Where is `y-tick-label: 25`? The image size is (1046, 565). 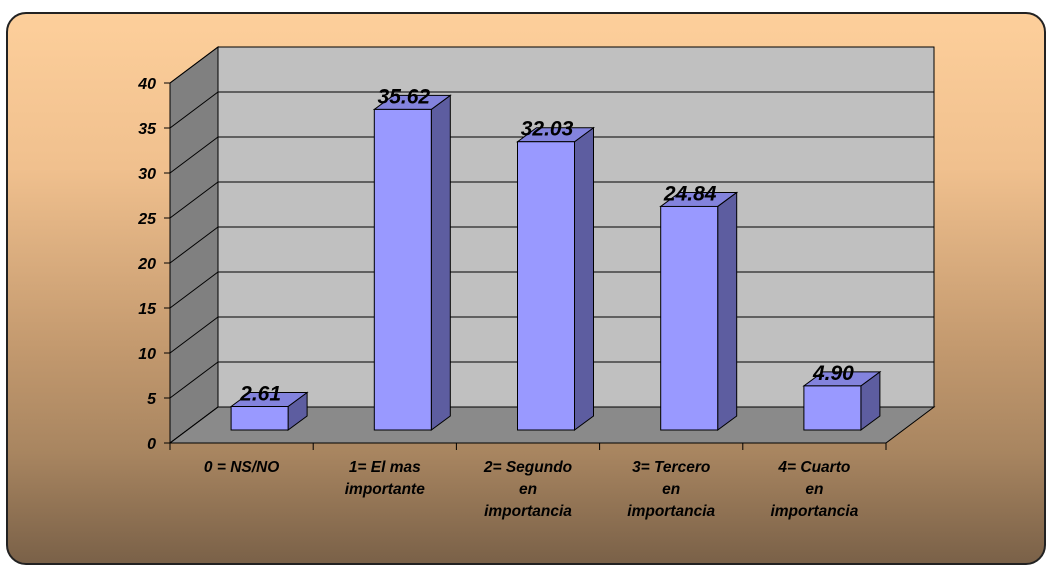
y-tick-label: 25 is located at coordinates (147, 219).